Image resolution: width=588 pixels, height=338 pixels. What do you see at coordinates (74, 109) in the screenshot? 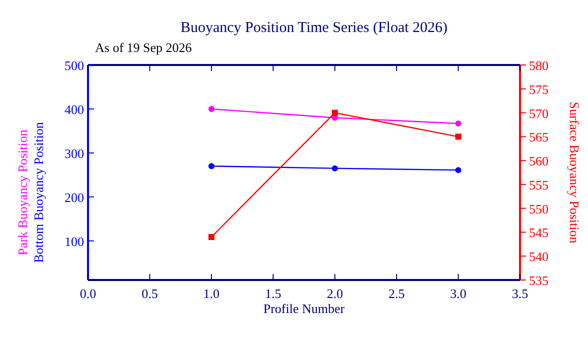
I see `y-tick-label: 400` at bounding box center [74, 109].